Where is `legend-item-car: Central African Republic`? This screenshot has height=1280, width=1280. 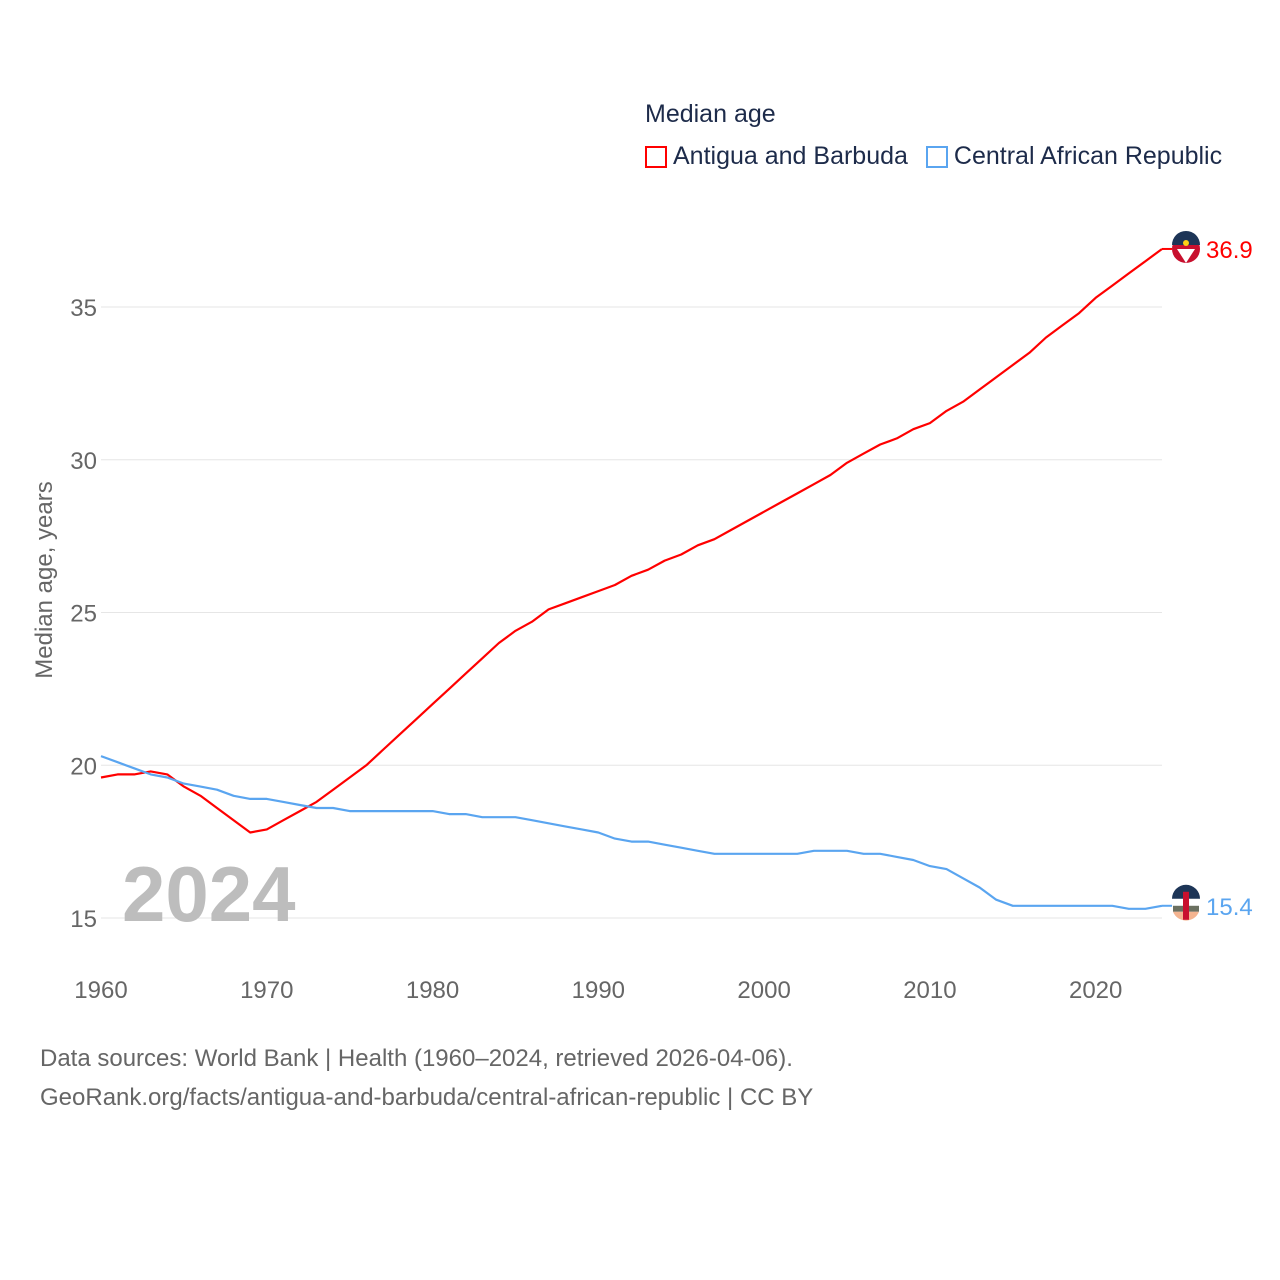 legend-item-car: Central African Republic is located at coordinates (1074, 156).